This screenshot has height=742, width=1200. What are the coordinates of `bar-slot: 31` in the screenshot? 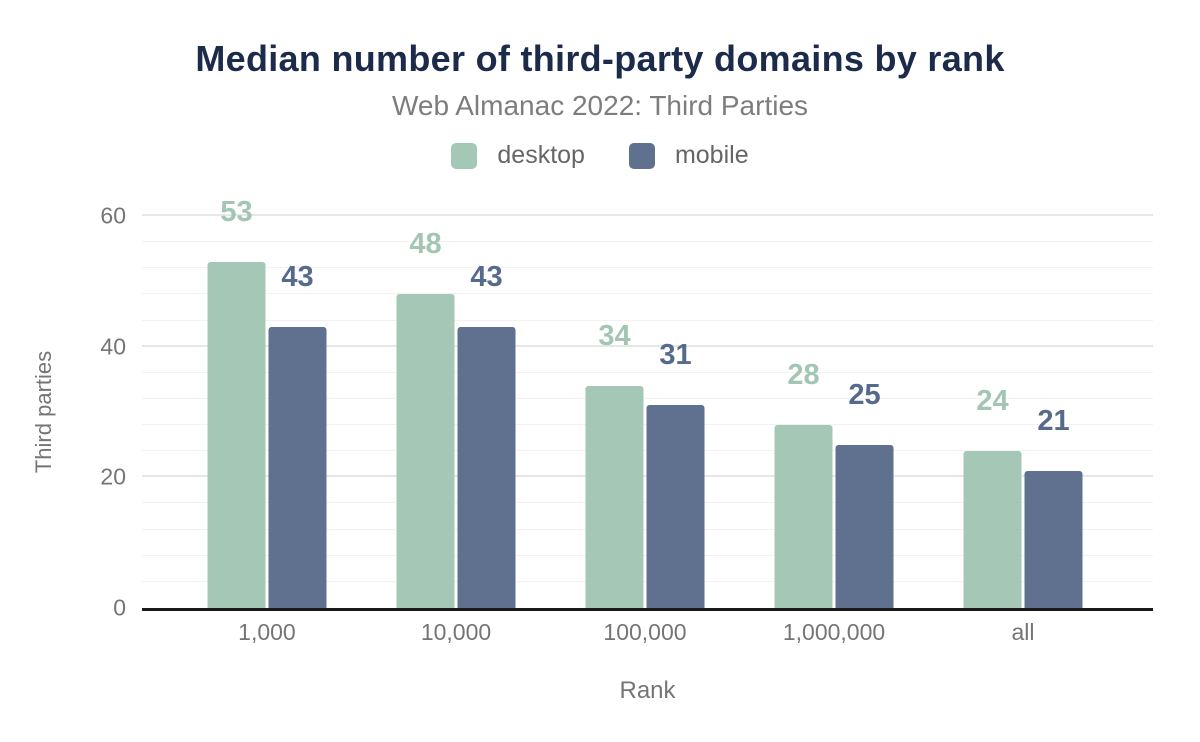 It's located at (675, 412).